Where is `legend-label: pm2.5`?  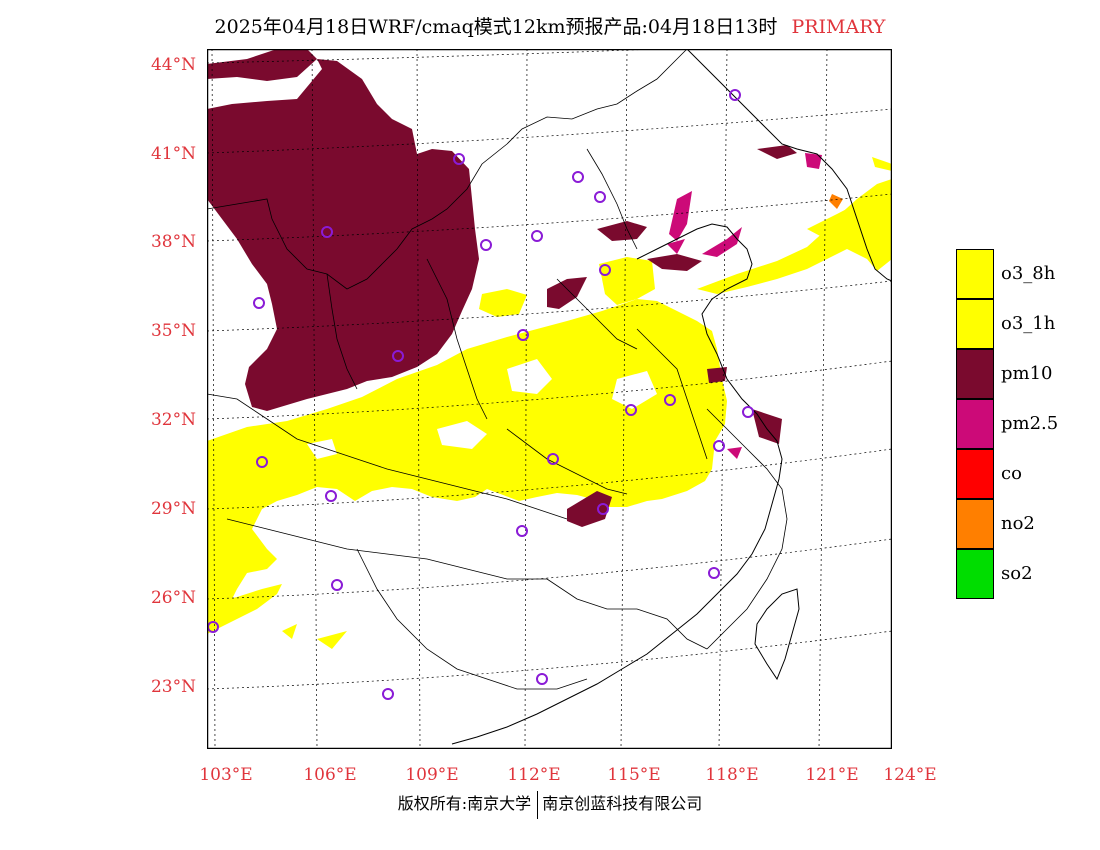
legend-label: pm2.5 is located at coordinates (1030, 423).